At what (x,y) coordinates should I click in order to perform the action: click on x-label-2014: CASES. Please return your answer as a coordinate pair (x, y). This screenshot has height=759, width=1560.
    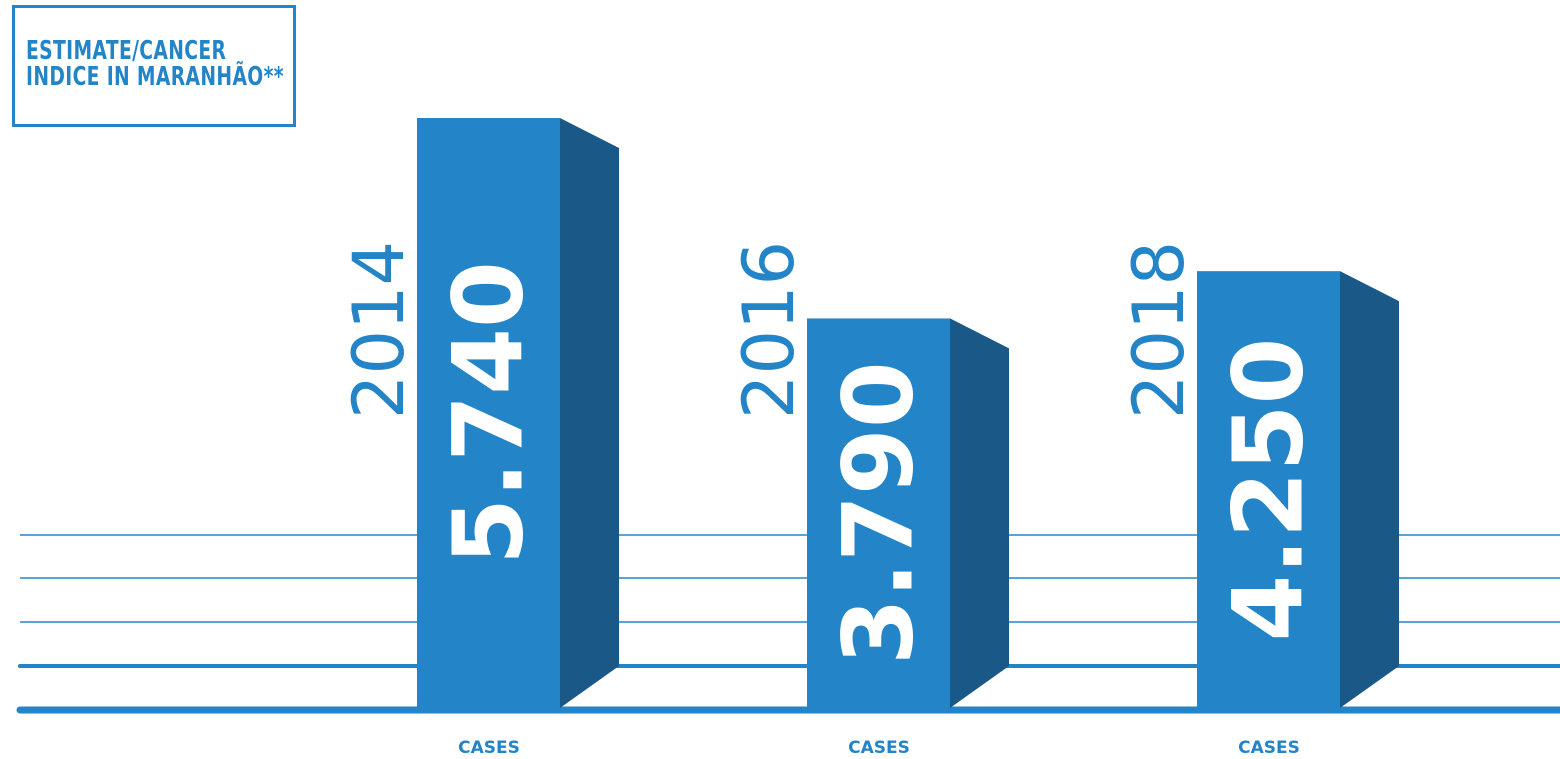
    Looking at the image, I should click on (489, 748).